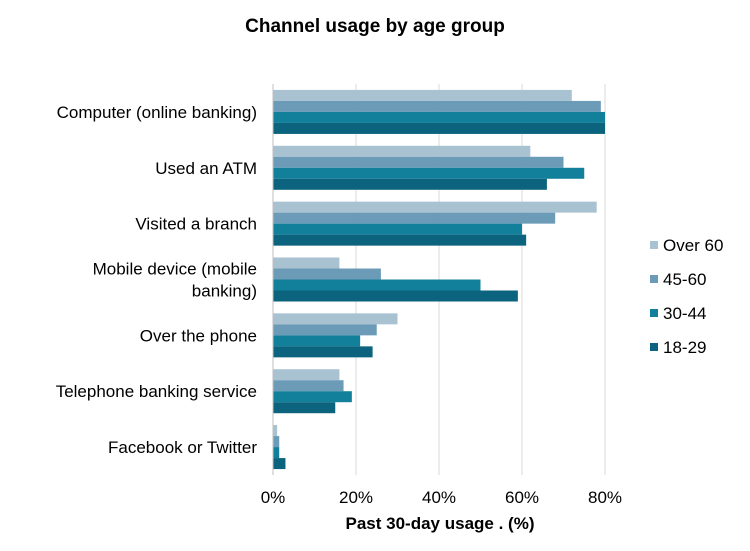 This screenshot has height=551, width=750. I want to click on category-label: Telephone banking service, so click(156, 391).